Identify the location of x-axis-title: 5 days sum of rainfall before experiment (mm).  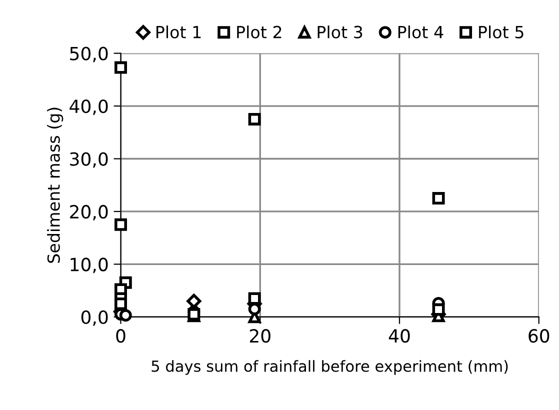
(330, 367).